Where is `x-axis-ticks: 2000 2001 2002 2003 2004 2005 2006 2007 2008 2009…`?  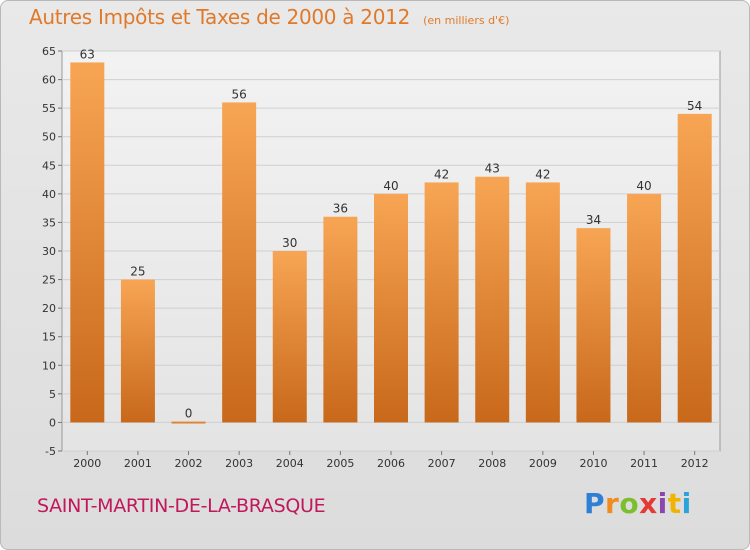
x-axis-ticks: 2000 2001 2002 2003 2004 2005 2006 2007 2008 2009… is located at coordinates (391, 460).